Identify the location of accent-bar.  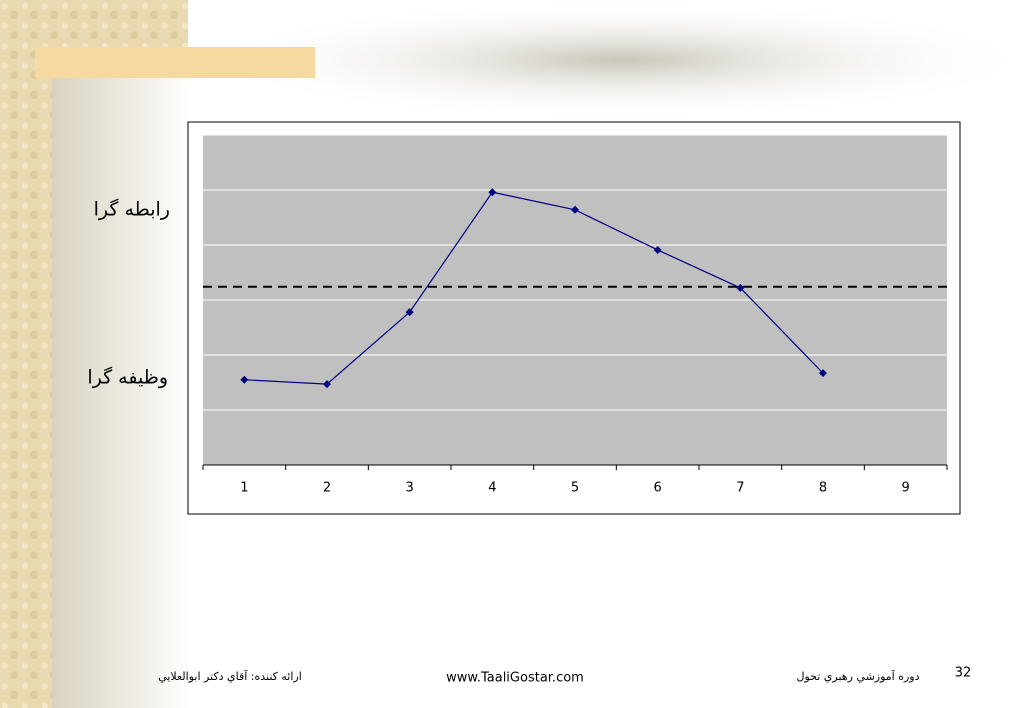
(175, 62).